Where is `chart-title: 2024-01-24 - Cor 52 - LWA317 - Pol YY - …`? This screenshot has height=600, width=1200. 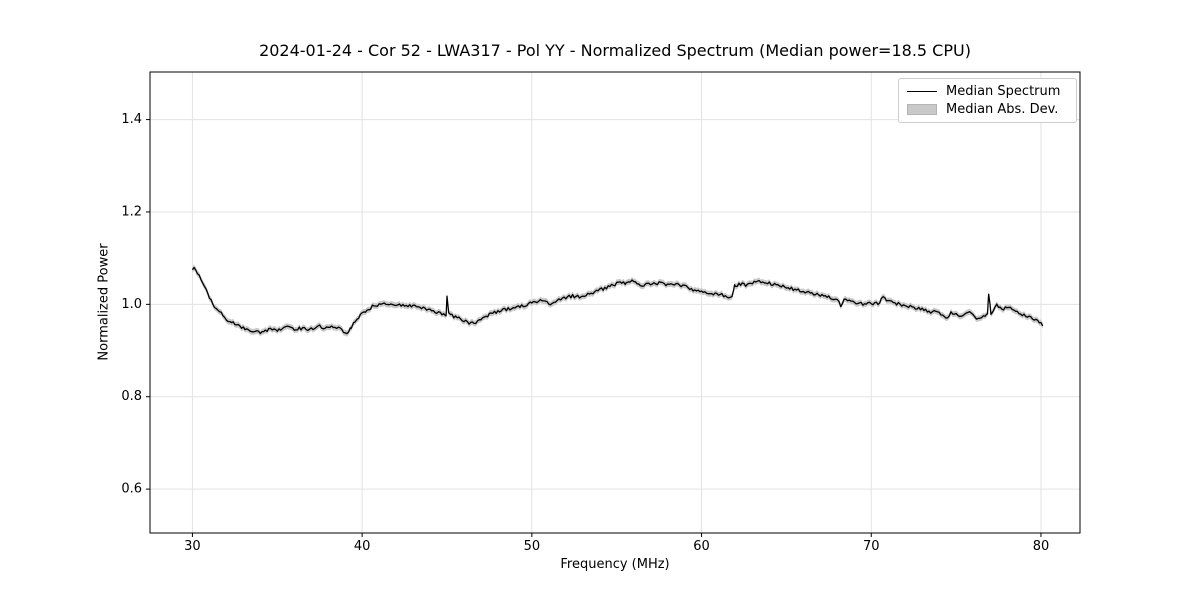
chart-title: 2024-01-24 - Cor 52 - LWA317 - Pol YY - … is located at coordinates (615, 50).